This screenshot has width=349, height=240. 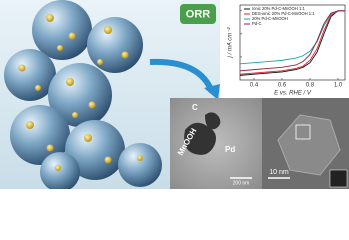 What do you see at coordinates (309, 145) in the screenshot?
I see `crystal` at bounding box center [309, 145].